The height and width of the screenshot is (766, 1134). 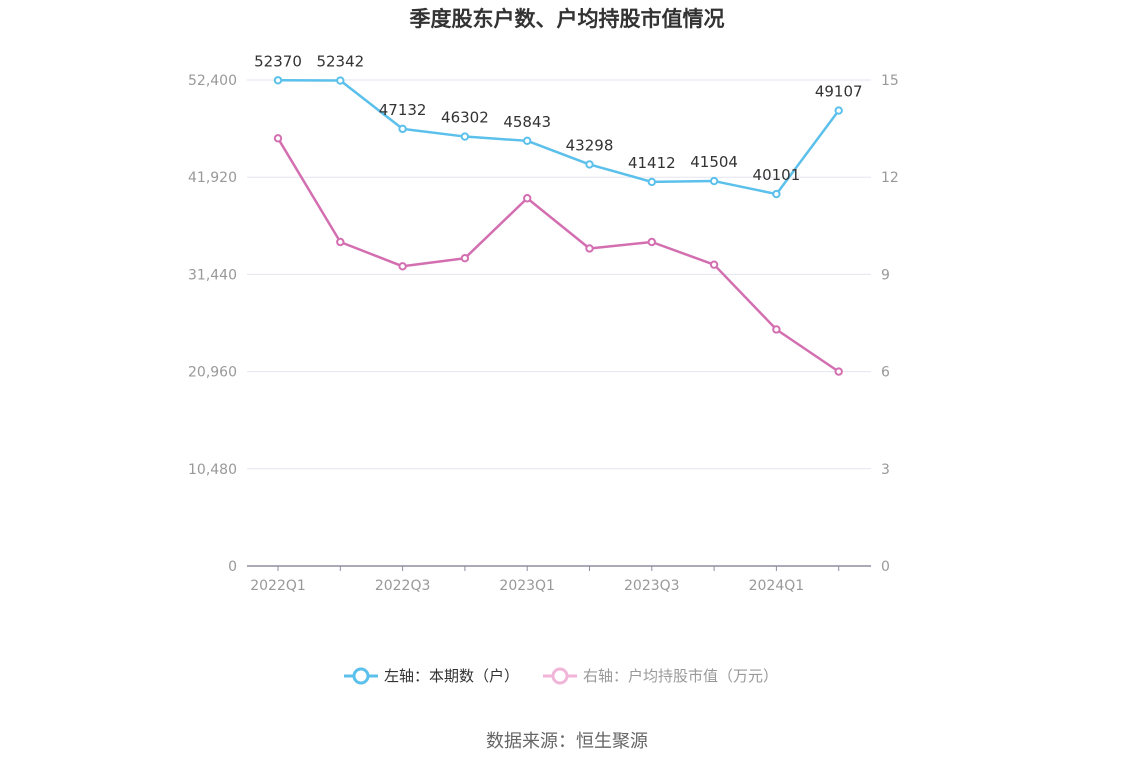 I want to click on data-label: 45843, so click(x=527, y=122).